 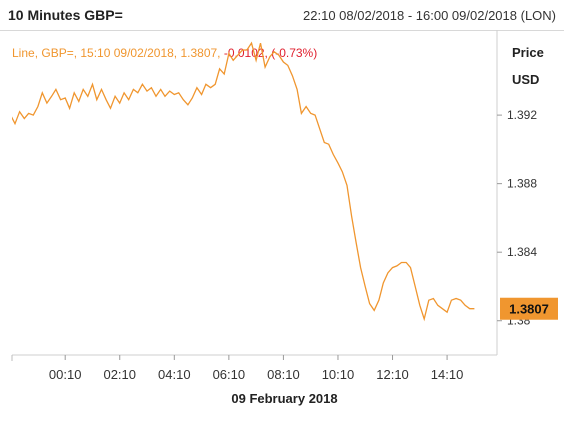 What do you see at coordinates (119, 374) in the screenshot?
I see `x-tick-label: 02:10` at bounding box center [119, 374].